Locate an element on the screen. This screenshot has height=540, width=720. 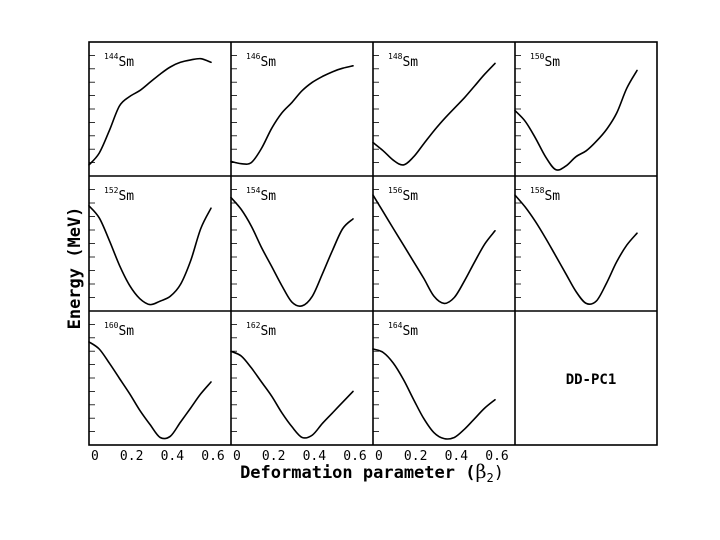
nucleus-label: 164Sm is located at coordinates (403, 330).